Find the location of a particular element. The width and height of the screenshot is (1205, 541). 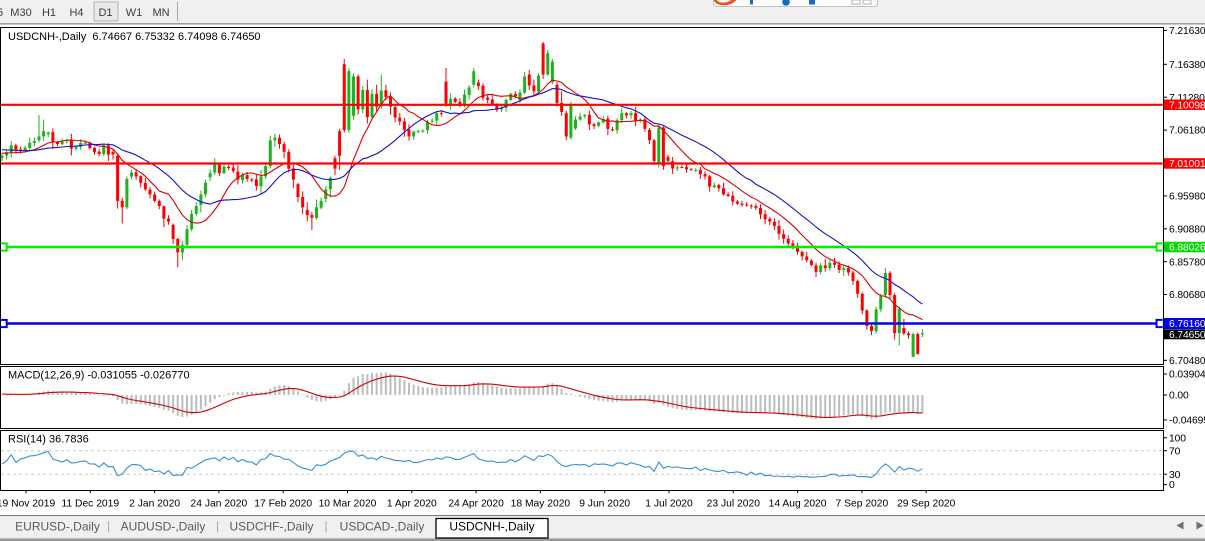

svg-text: RSI(14) 36.7836 is located at coordinates (48, 440).